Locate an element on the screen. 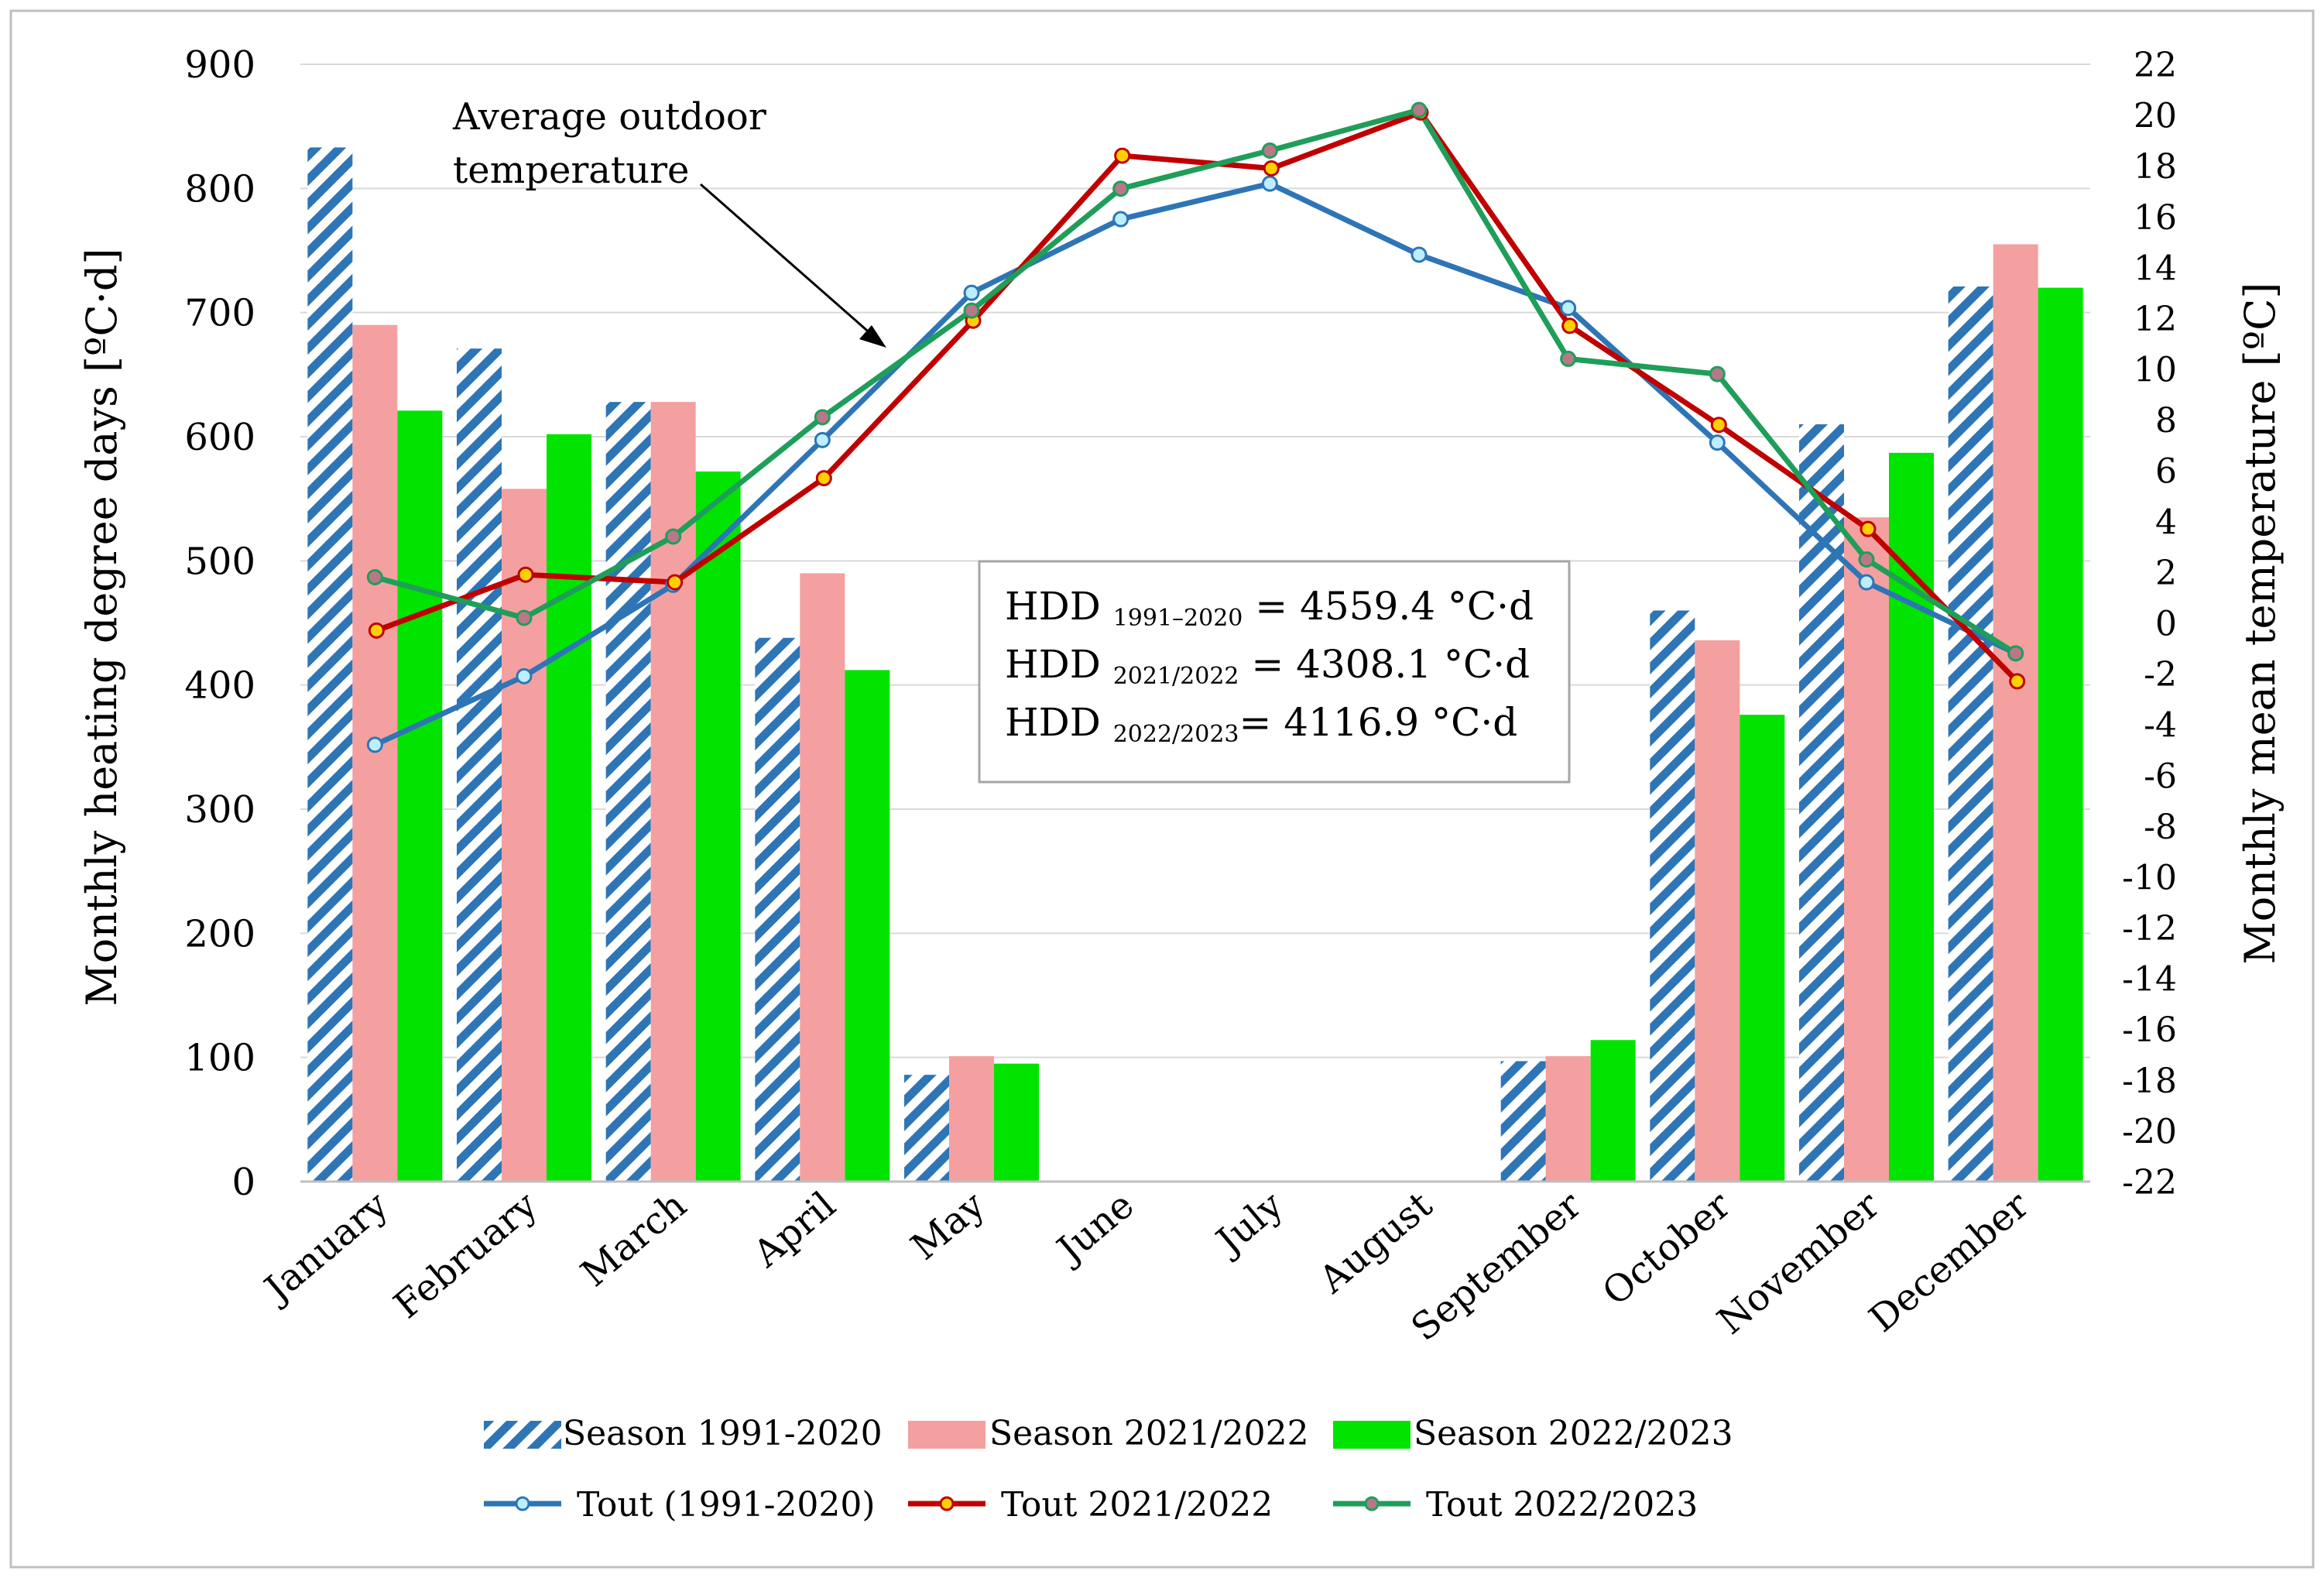 The height and width of the screenshot is (1578, 2324). y-left-tick-label: 200 is located at coordinates (219, 933).